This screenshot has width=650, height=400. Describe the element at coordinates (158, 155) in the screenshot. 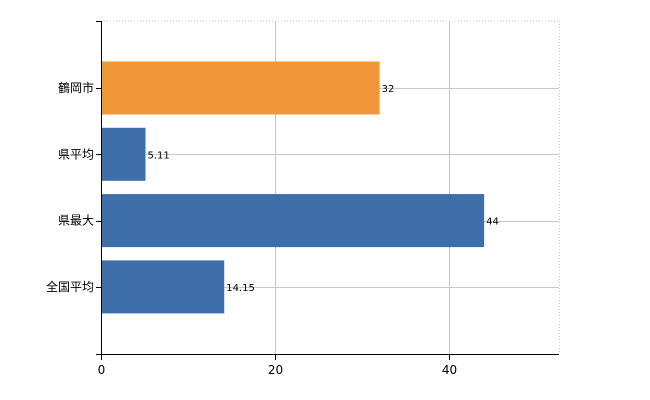

I see `data-label-1: 5.11` at that location.